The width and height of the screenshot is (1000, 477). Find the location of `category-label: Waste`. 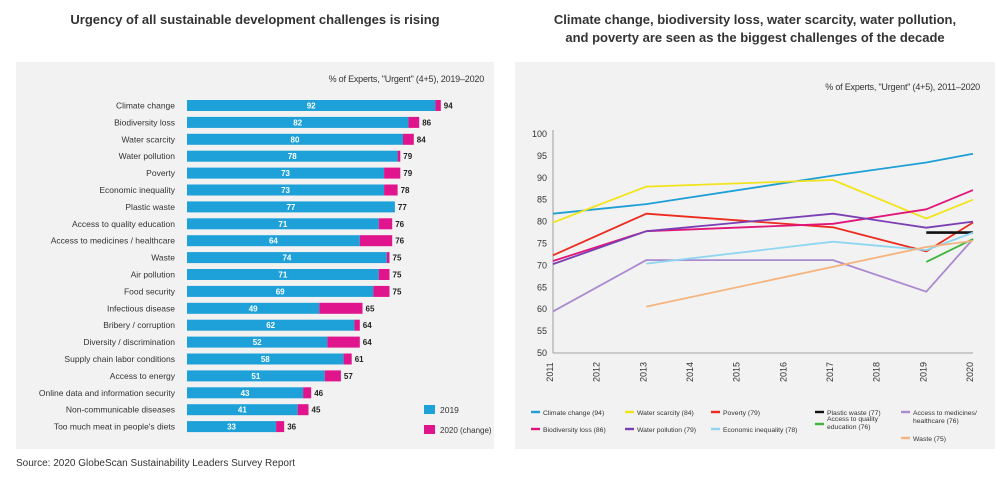

category-label: Waste is located at coordinates (163, 258).